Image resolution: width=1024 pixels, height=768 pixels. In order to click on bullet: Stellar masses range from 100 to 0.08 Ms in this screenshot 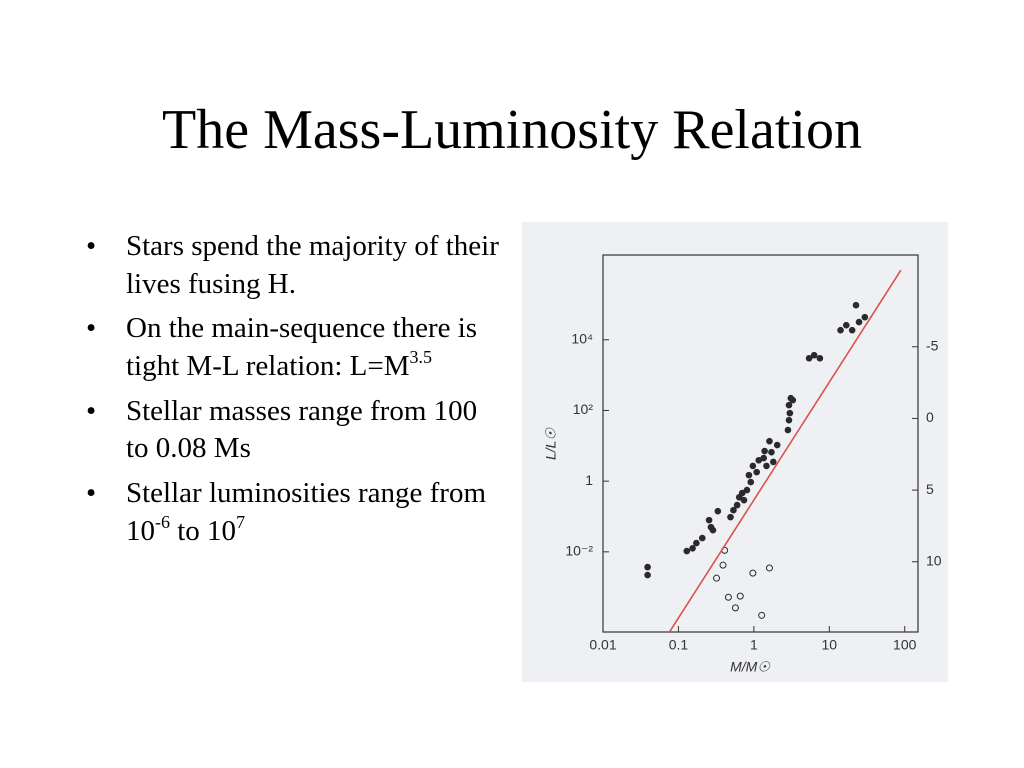, I will do `click(292, 430)`.